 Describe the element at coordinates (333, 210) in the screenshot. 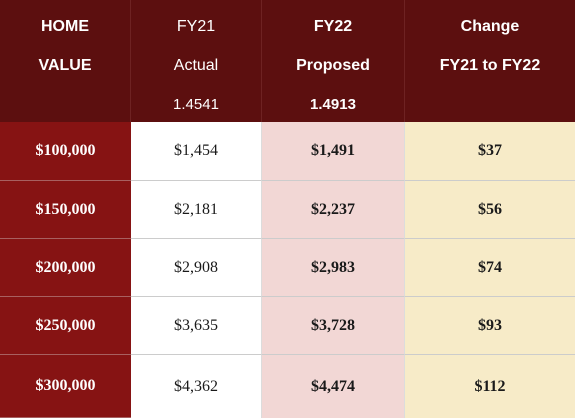

I see `cell-fy22-proposed: $2,237` at that location.